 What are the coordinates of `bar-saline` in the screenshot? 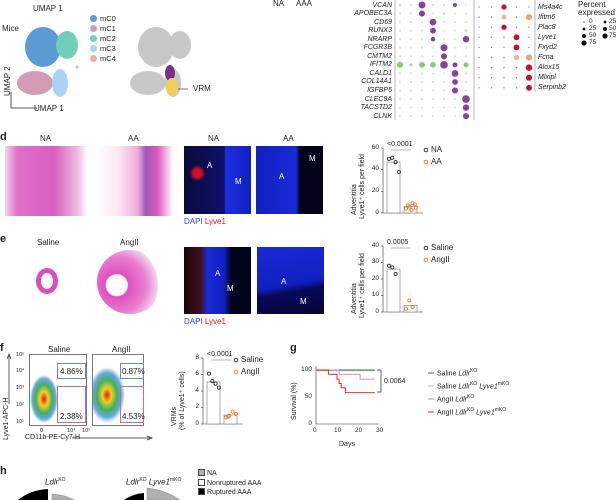 It's located at (393, 290).